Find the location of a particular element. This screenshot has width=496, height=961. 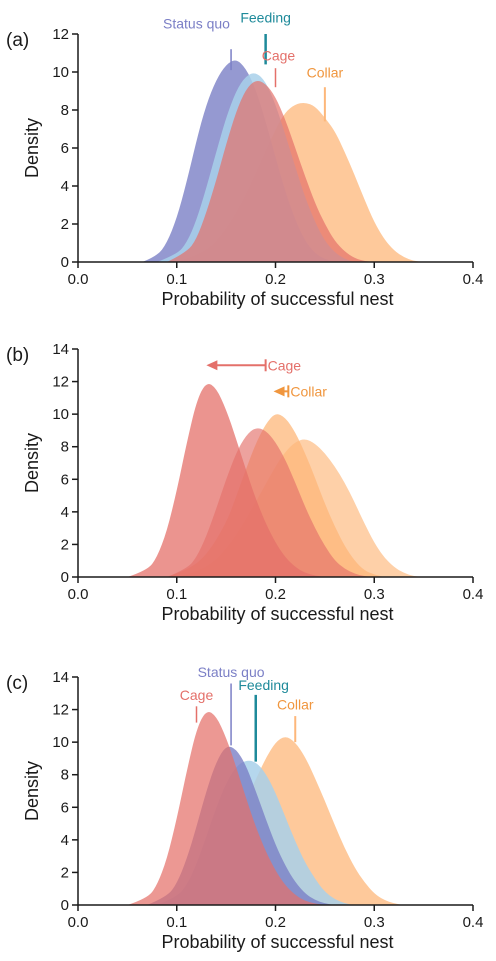

panel-label: (a) is located at coordinates (17, 40).